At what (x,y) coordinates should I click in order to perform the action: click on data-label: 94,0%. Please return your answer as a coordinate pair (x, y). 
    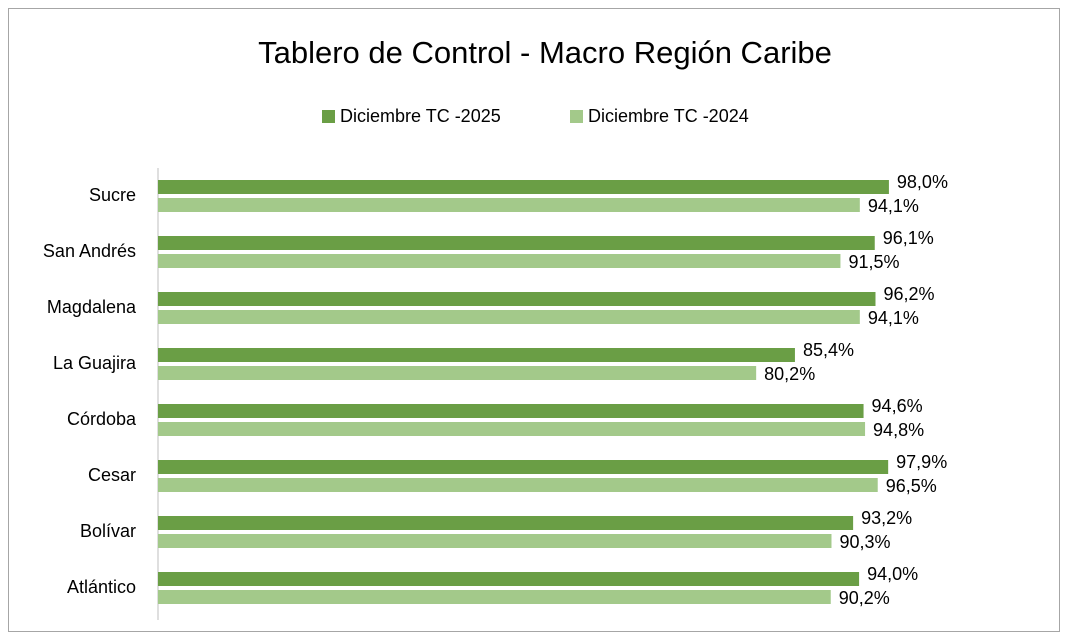
    Looking at the image, I should click on (892, 574).